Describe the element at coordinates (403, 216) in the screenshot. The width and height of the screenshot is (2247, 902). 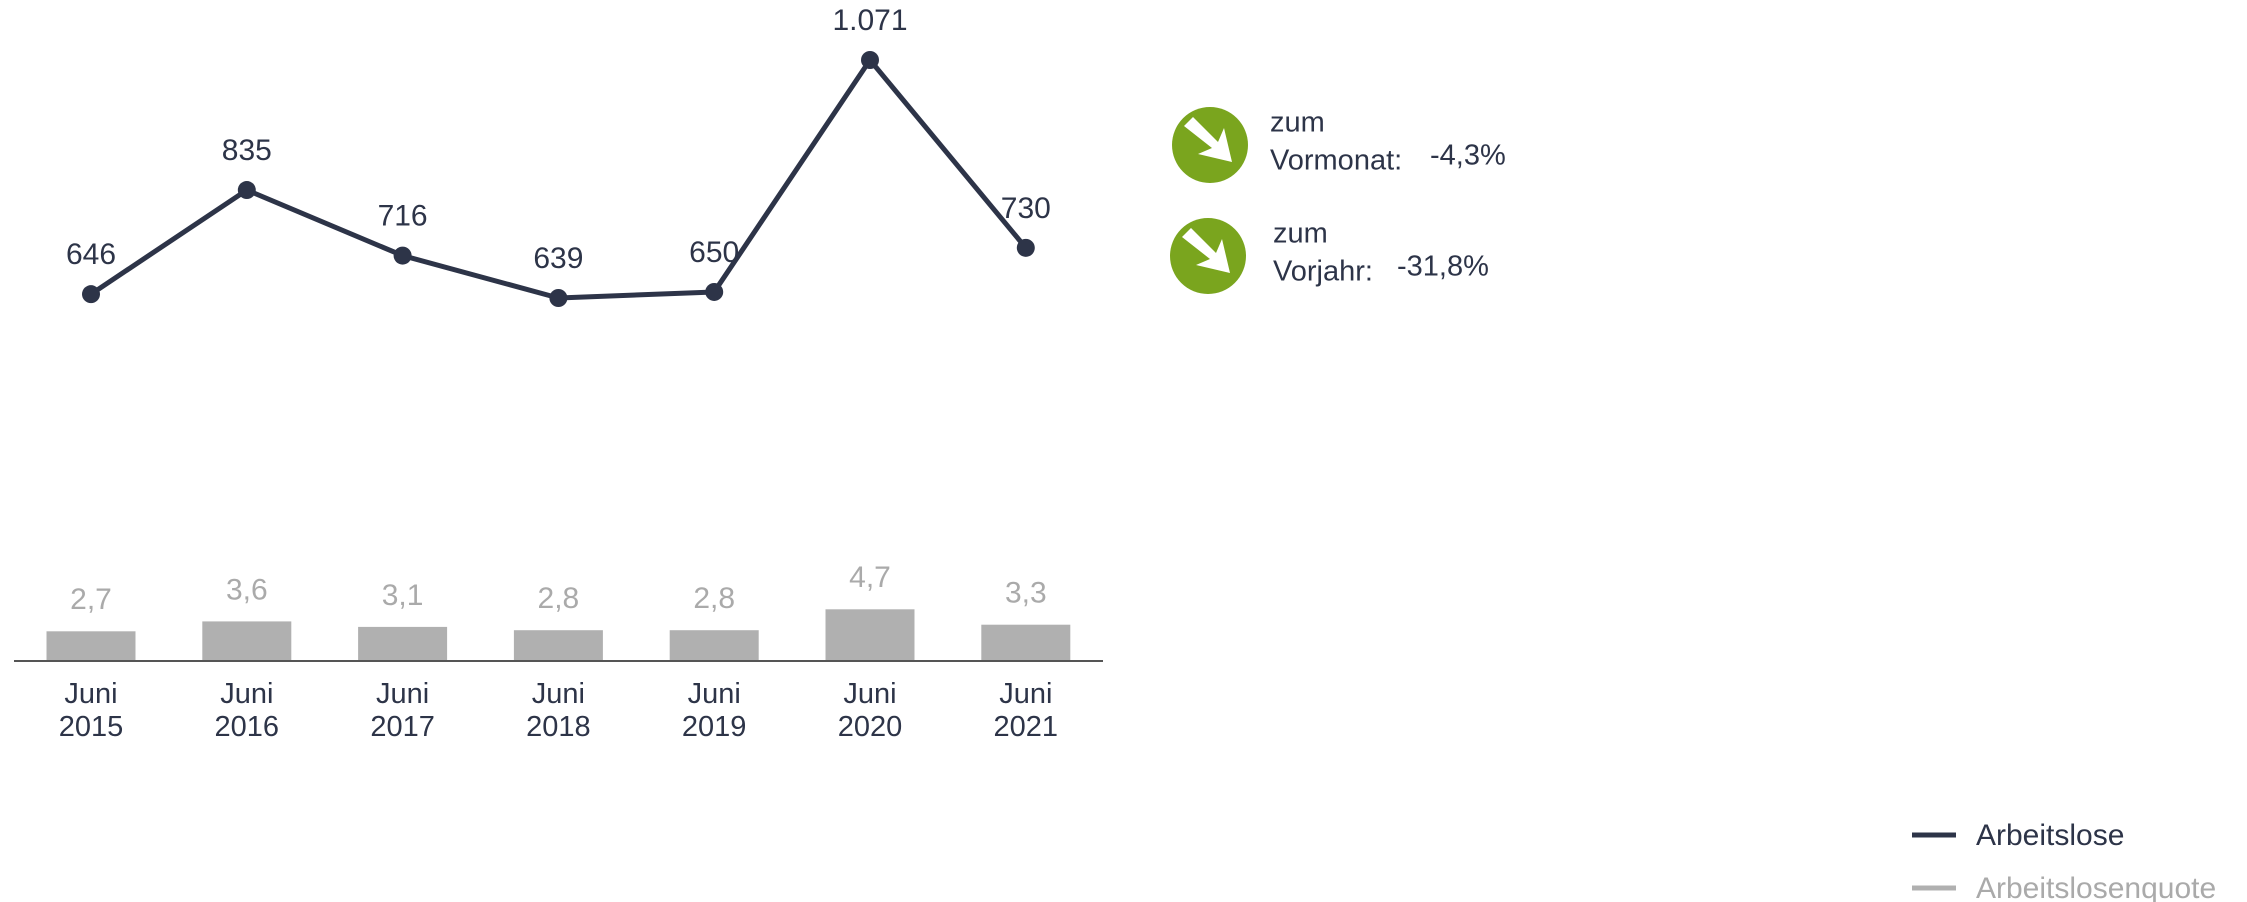
I see `point-label: 716` at that location.